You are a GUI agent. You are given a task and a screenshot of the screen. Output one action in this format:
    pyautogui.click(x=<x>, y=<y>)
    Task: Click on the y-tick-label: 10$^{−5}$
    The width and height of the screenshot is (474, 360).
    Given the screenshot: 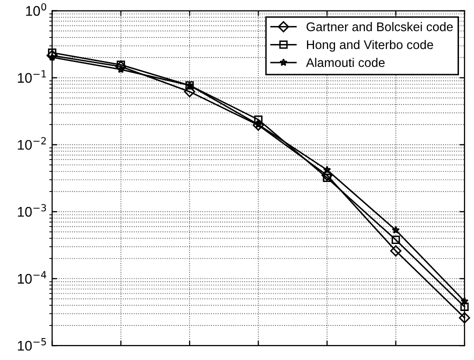 What is the action you would take?
    pyautogui.click(x=32, y=344)
    